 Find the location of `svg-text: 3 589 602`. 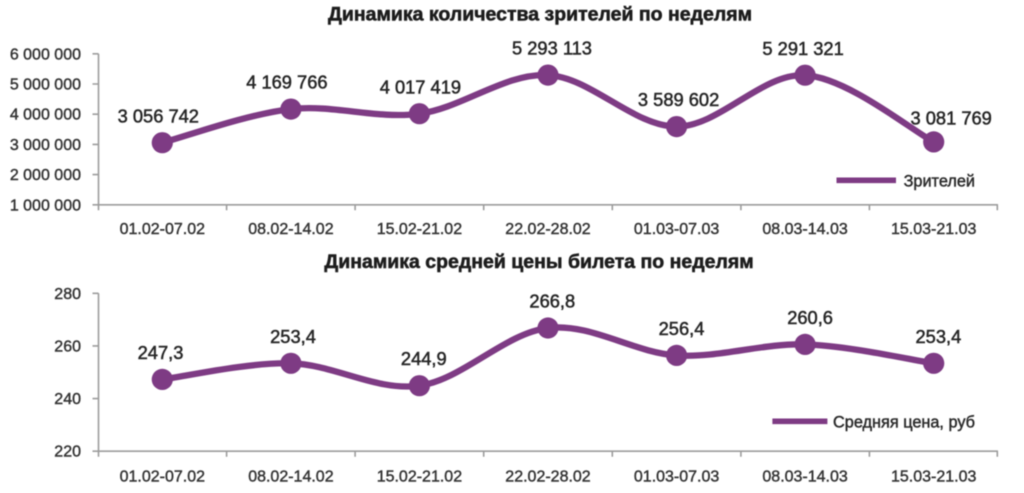

svg-text: 3 589 602 is located at coordinates (678, 99).